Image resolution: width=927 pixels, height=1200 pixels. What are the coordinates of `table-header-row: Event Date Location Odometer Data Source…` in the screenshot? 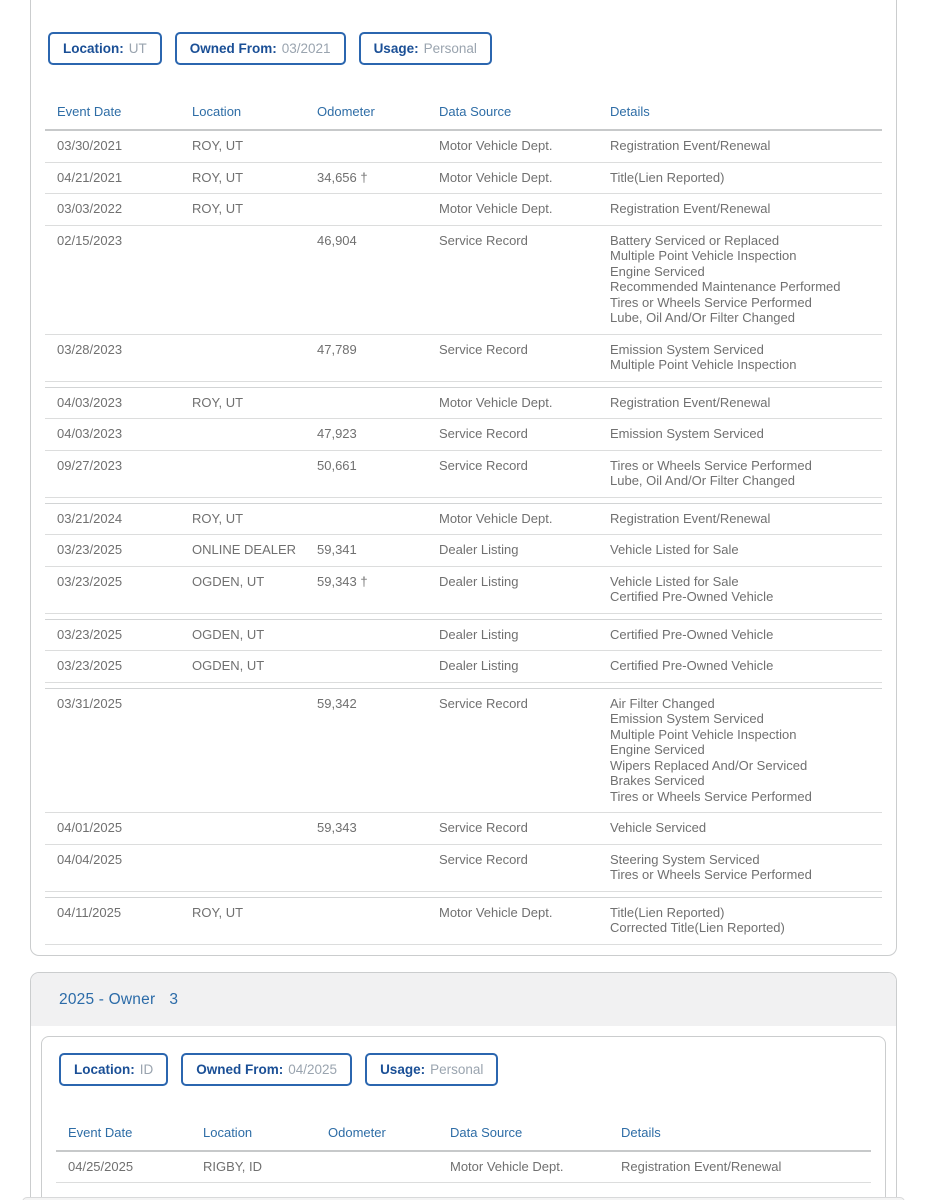 It's located at (463, 114).